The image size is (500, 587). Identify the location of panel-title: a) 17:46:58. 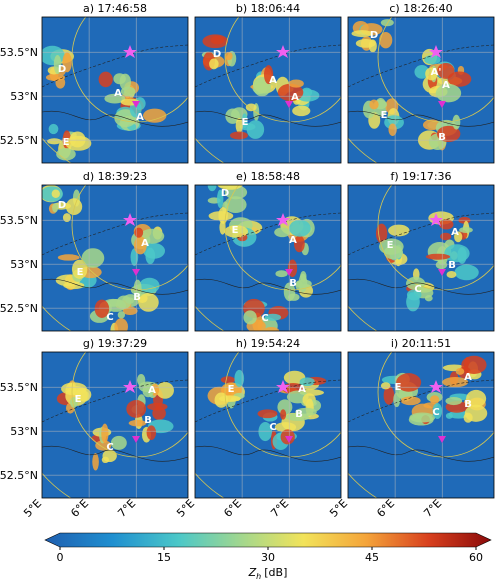
(115, 8).